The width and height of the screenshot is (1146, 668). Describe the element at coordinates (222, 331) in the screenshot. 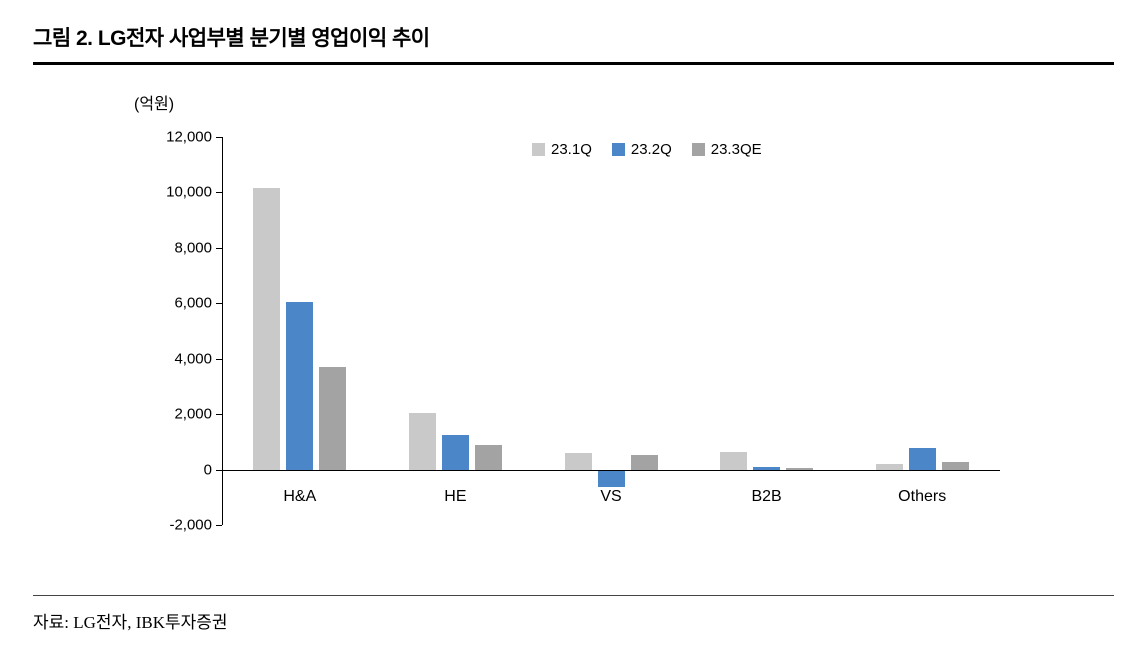

I see `y-axis-line` at that location.